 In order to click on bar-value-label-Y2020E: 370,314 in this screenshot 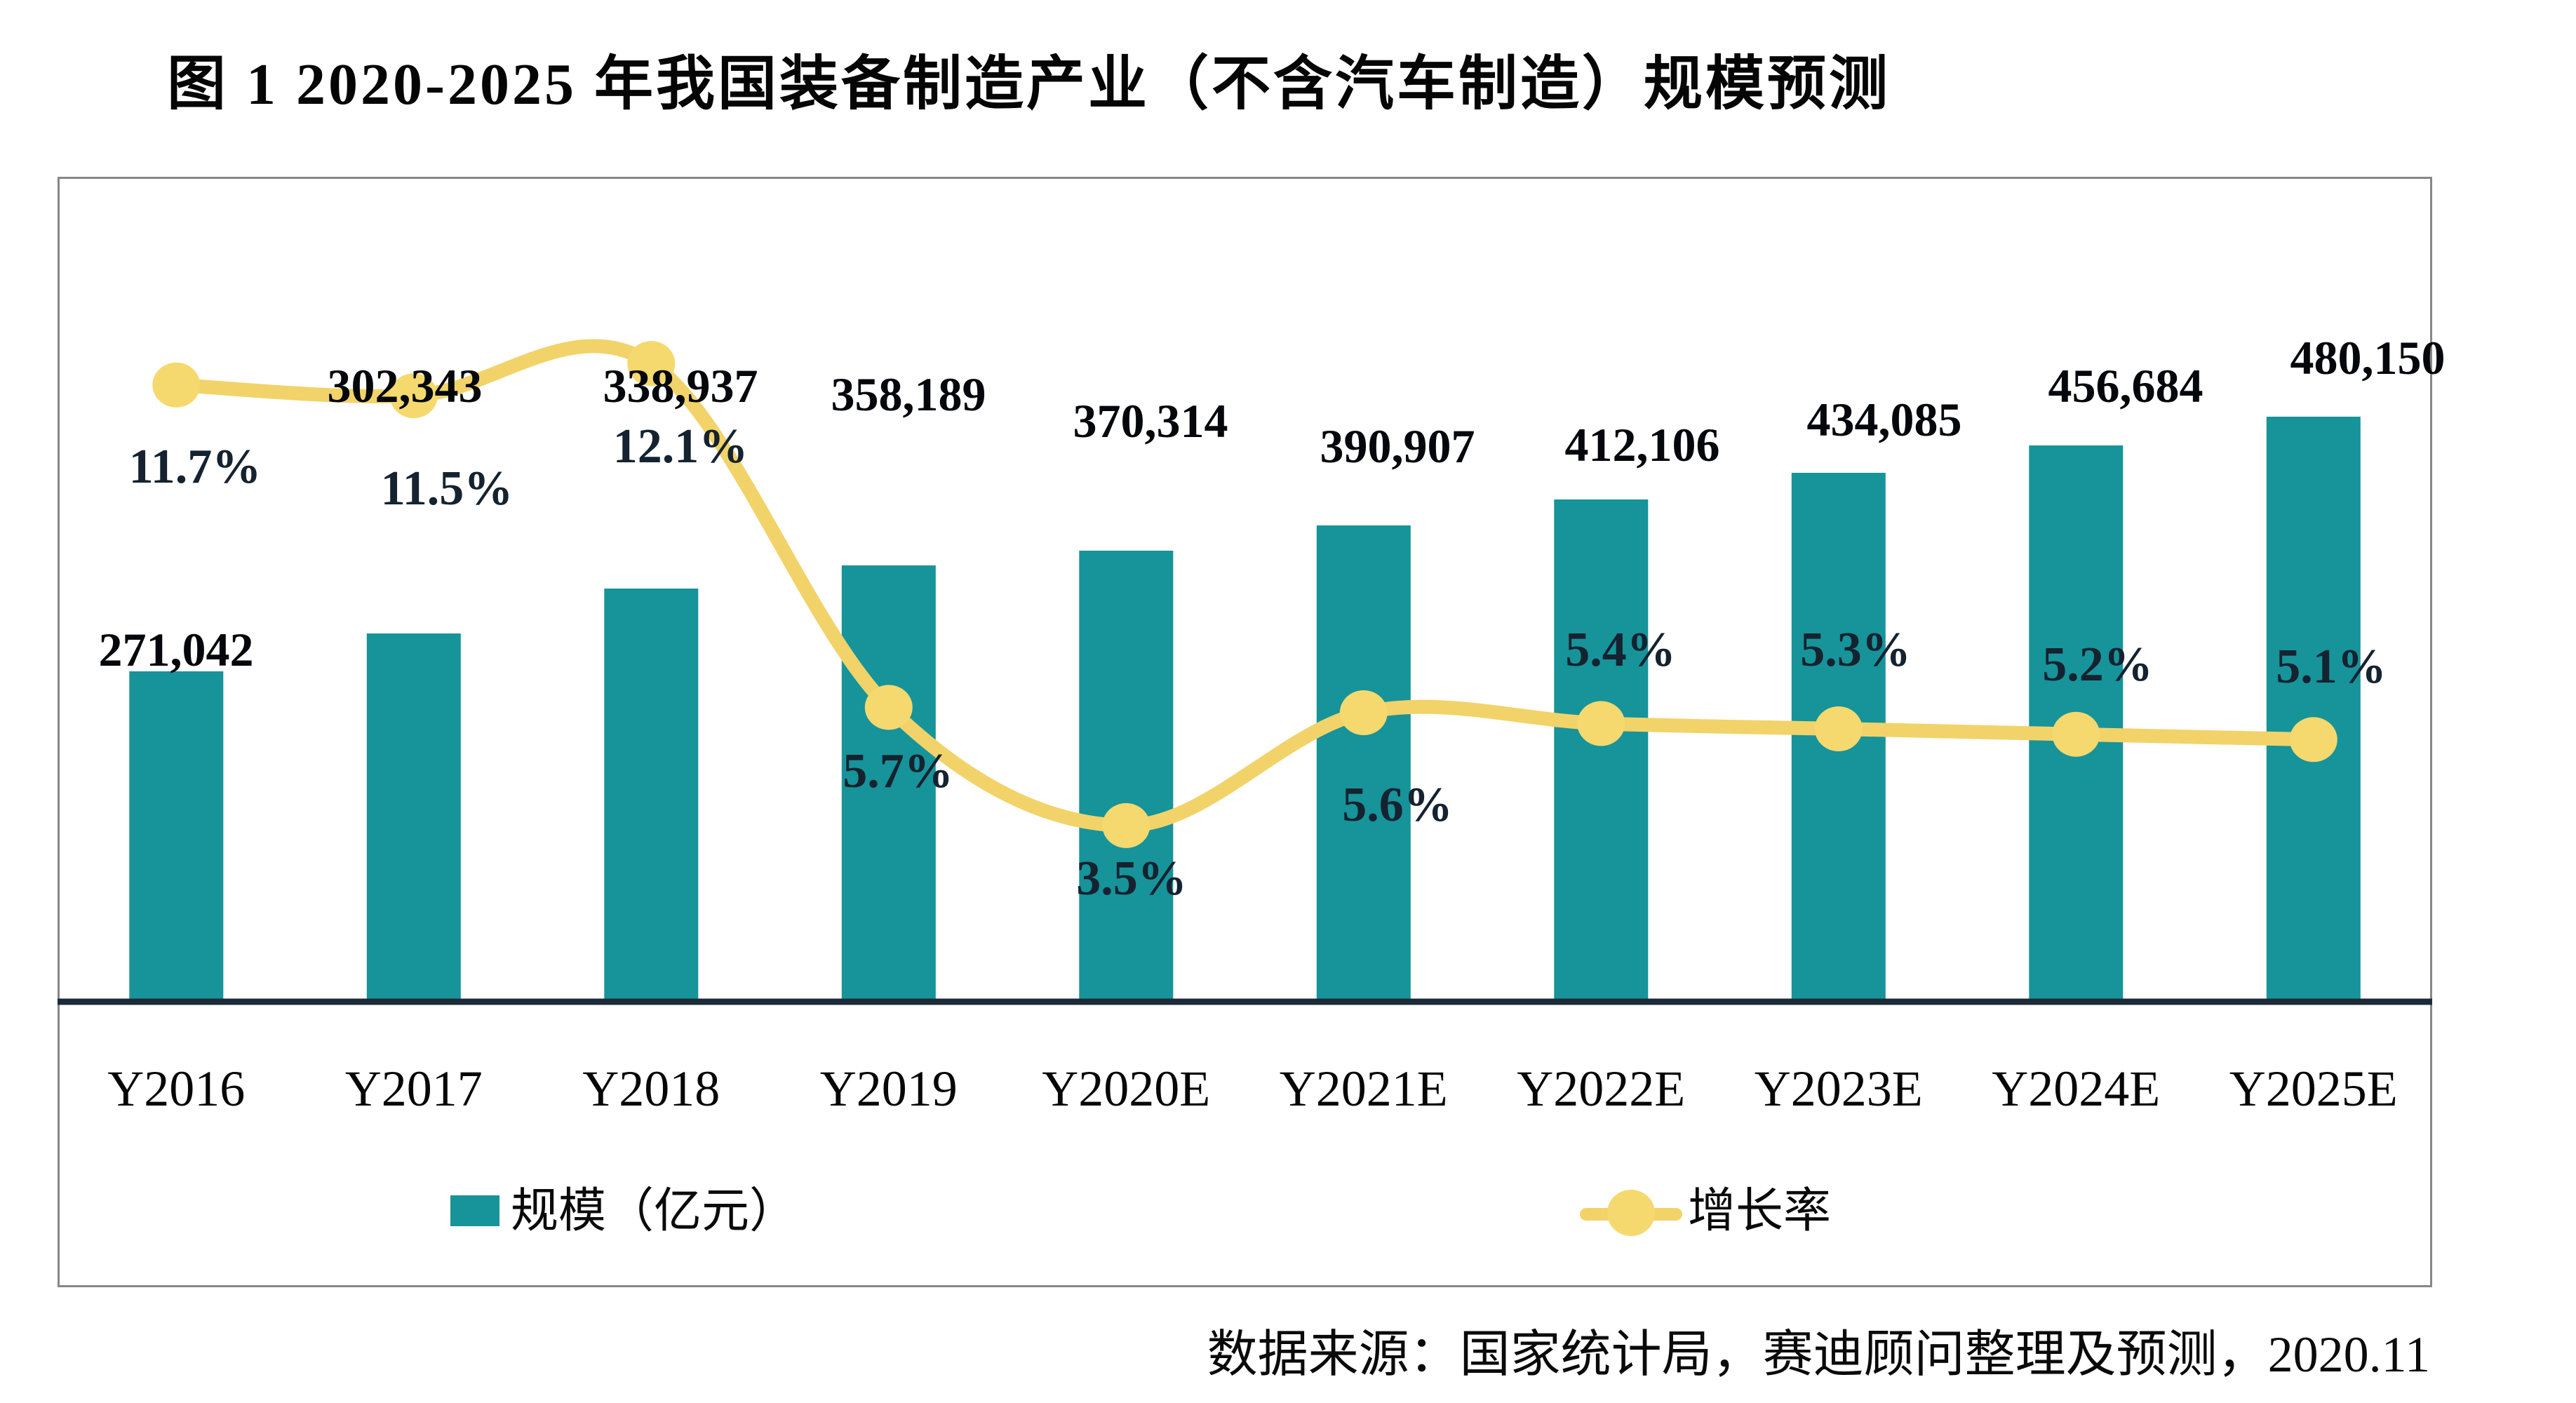, I will do `click(1150, 421)`.